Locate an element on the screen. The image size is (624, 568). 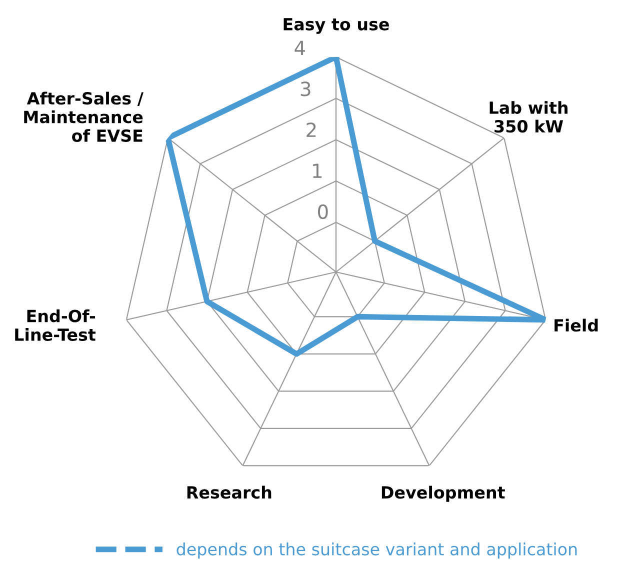
spoke-label: Lab with 350 kW is located at coordinates (529, 117).